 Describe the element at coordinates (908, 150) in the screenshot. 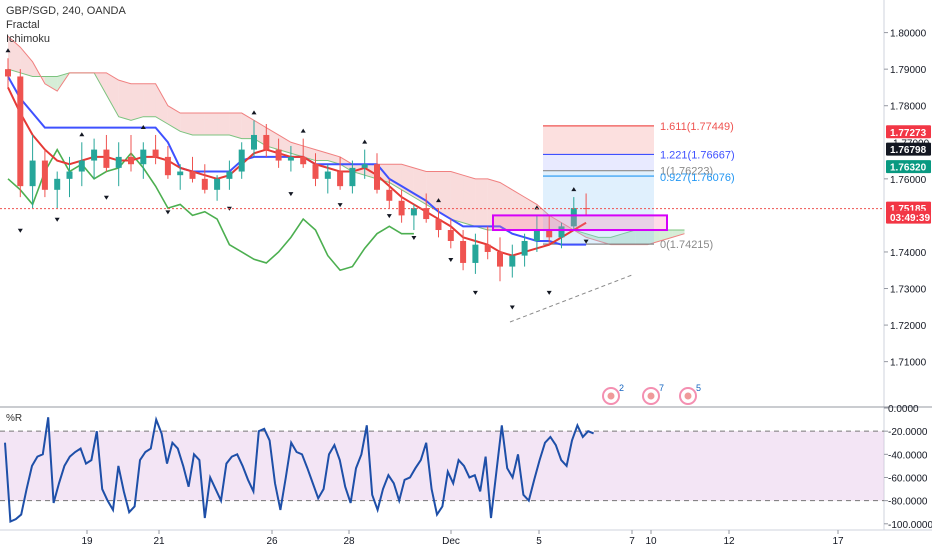

I see `price-badge-label: 1.76798` at that location.